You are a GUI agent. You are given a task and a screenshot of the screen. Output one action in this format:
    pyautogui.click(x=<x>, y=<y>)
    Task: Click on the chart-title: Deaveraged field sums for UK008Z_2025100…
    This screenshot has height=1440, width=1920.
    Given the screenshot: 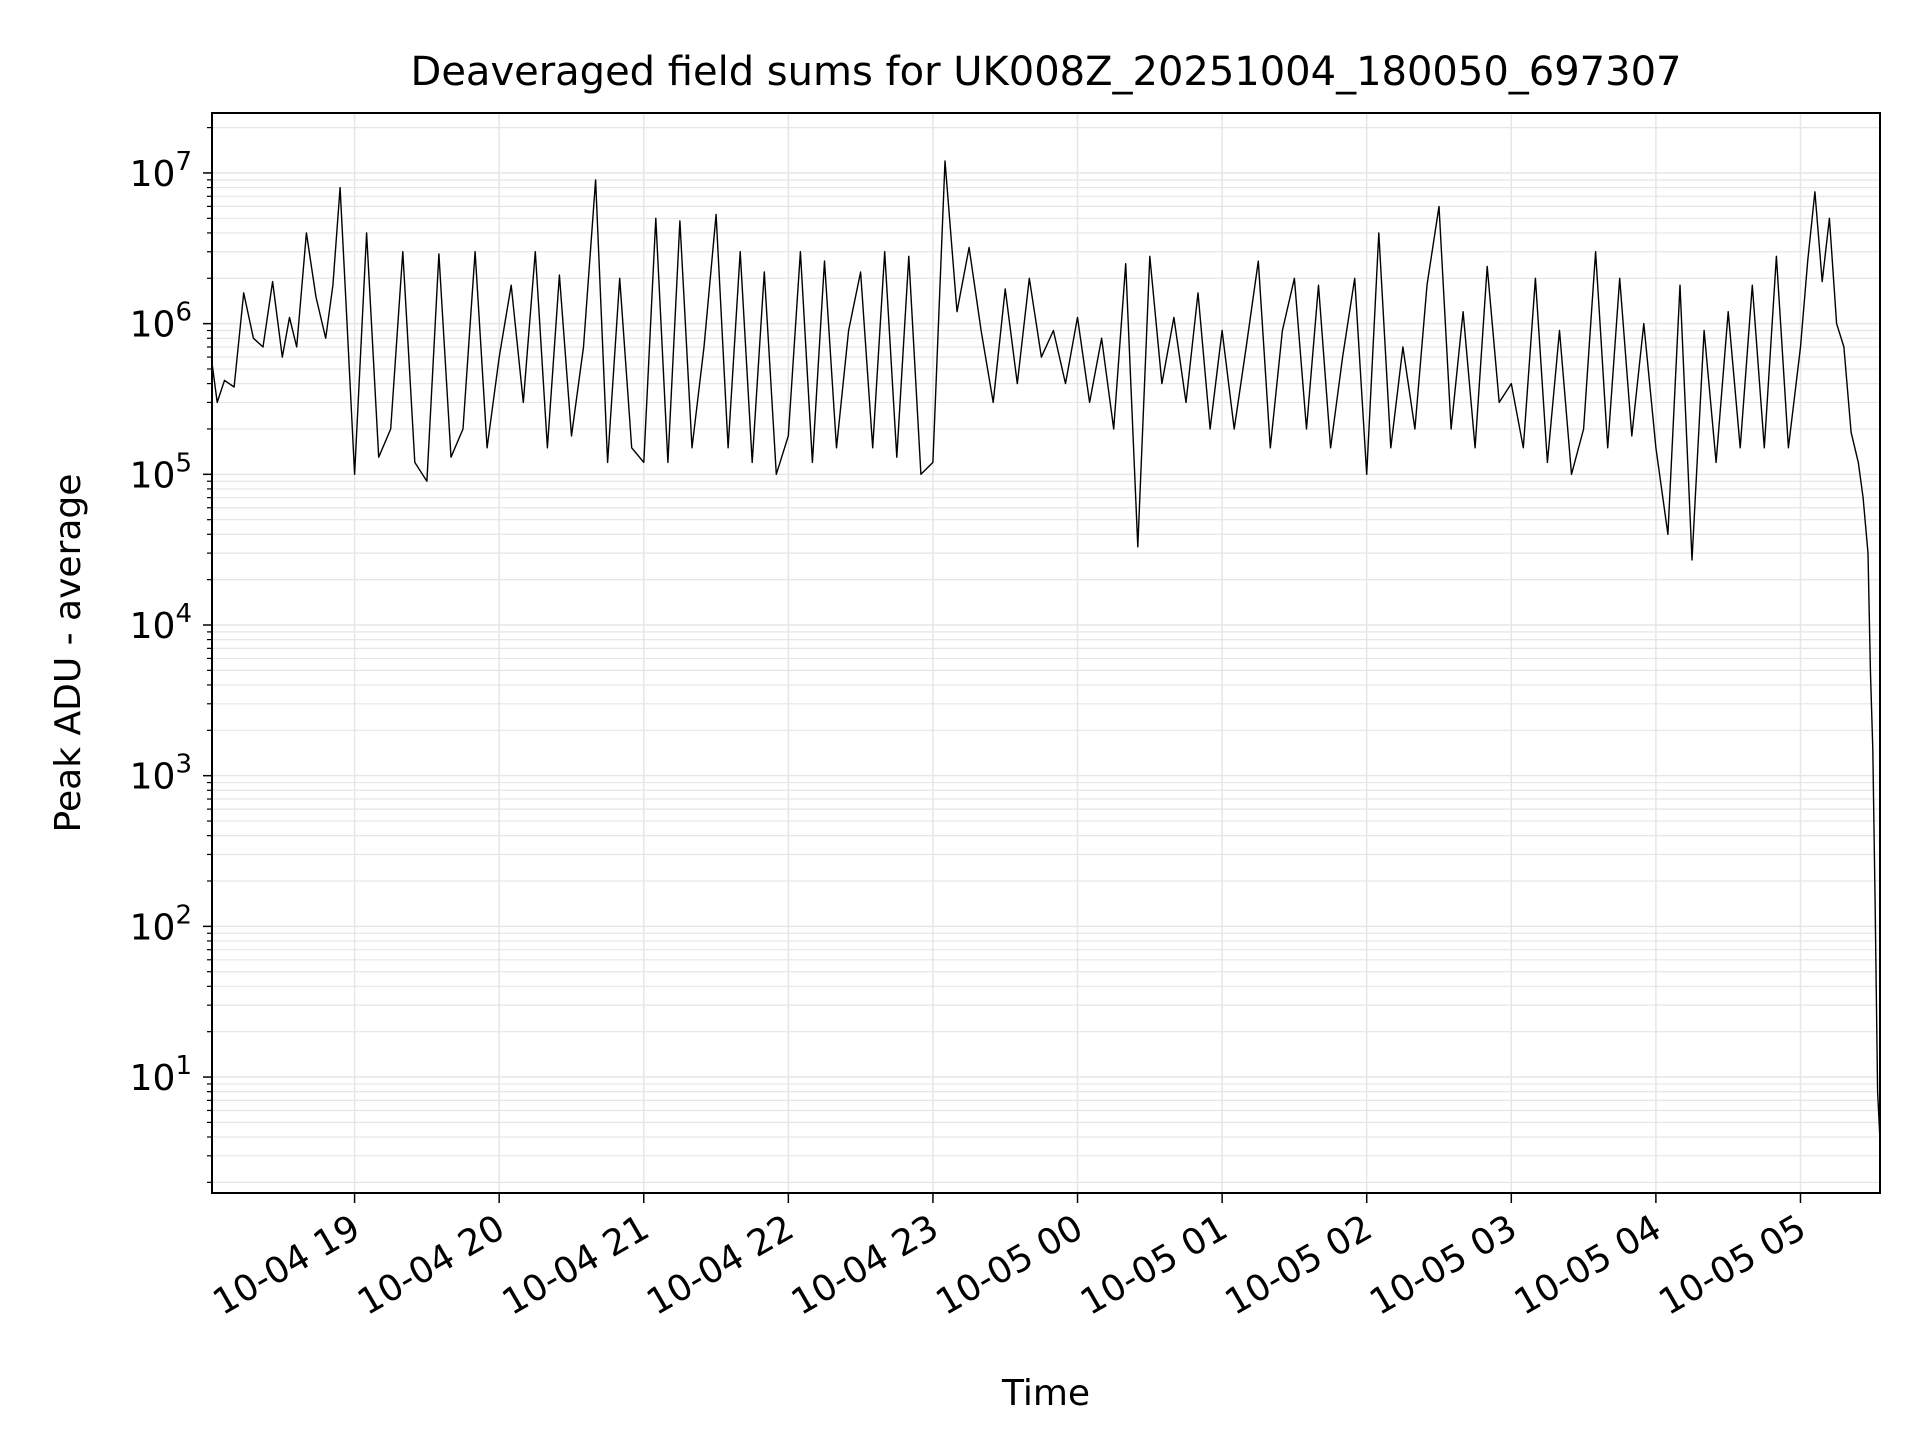 What is the action you would take?
    pyautogui.click(x=1046, y=72)
    